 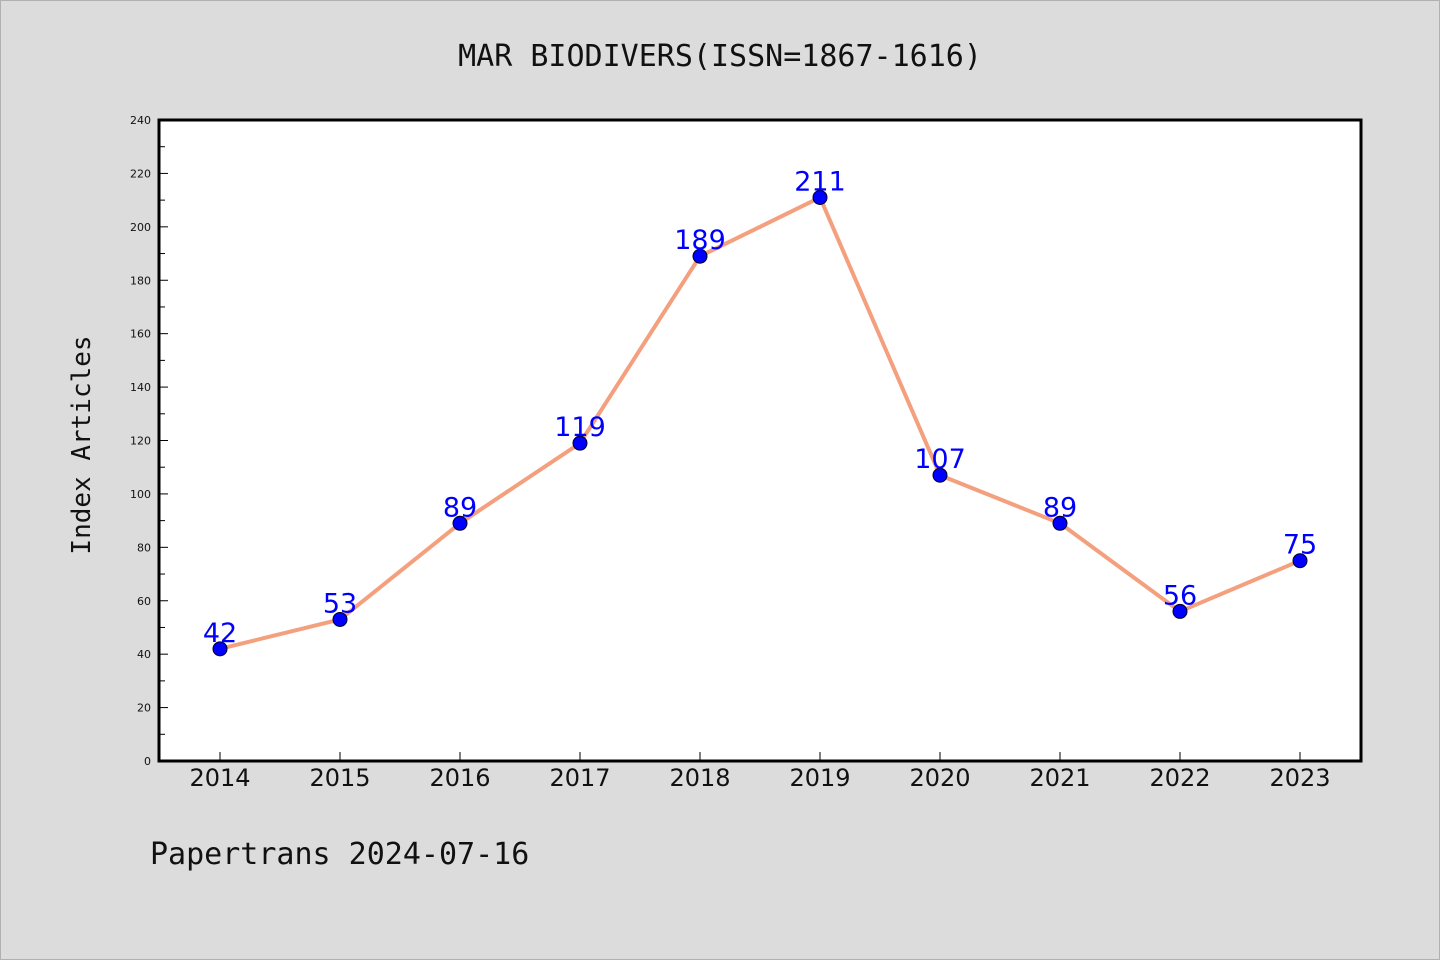 What do you see at coordinates (579, 778) in the screenshot?
I see `x-tick-label: 2017` at bounding box center [579, 778].